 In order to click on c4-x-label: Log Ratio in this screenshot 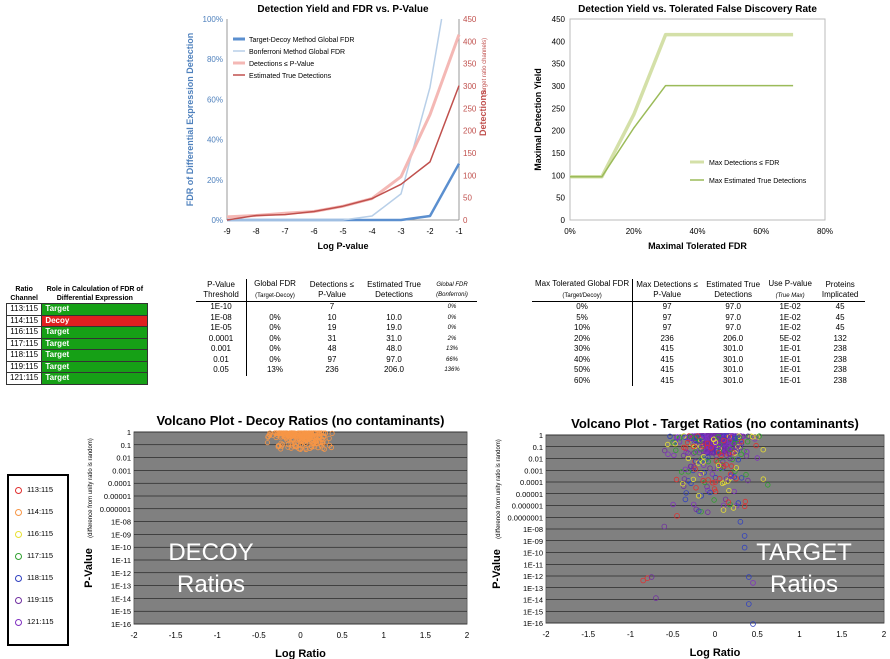, I will do `click(715, 653)`.